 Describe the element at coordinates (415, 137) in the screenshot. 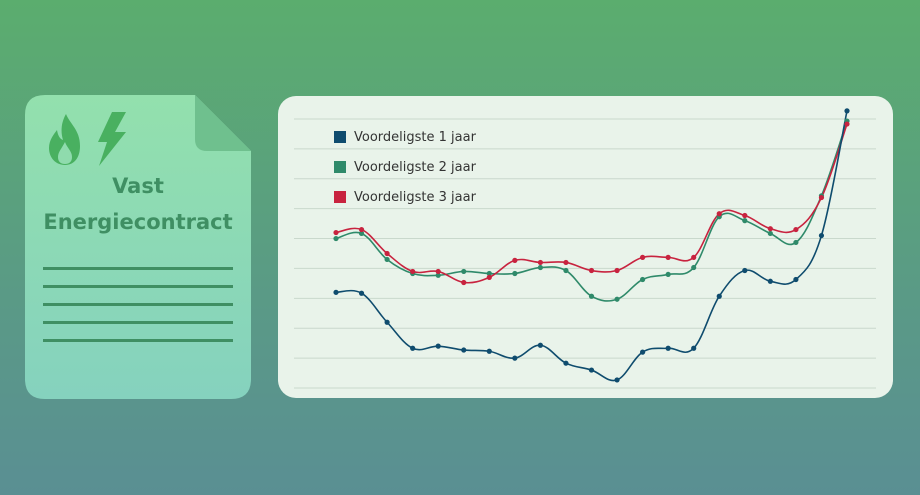

I see `legend-label: Voordeligste 1 jaar` at that location.